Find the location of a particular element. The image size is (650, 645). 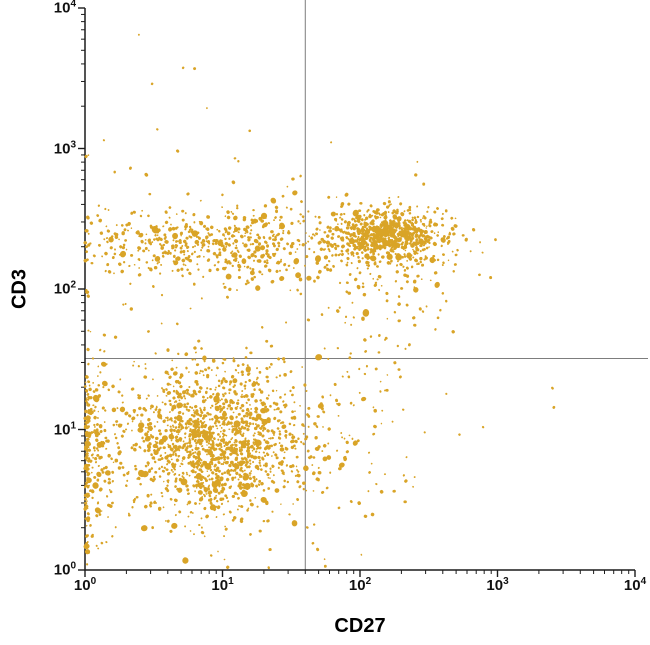

x-tick-label-10e4: 104 is located at coordinates (635, 585).